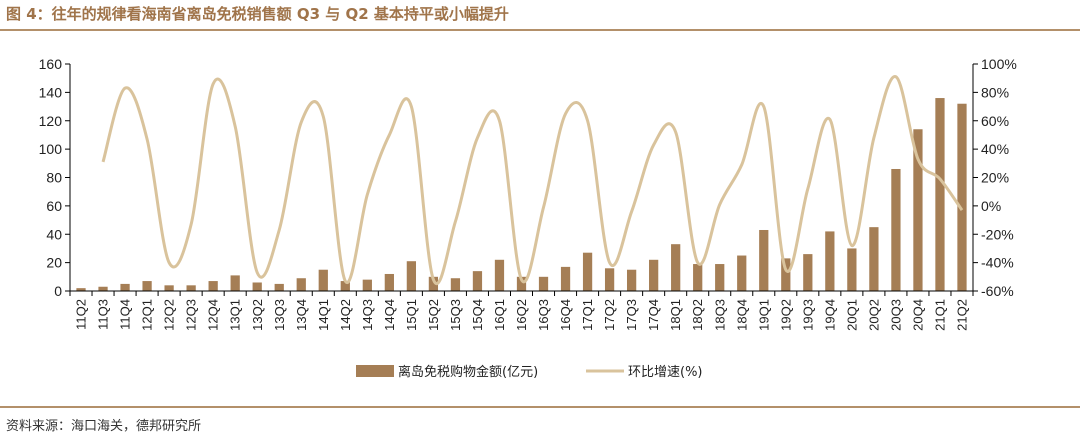 This screenshot has width=1080, height=442. What do you see at coordinates (918, 210) in the screenshot?
I see `bar-20Q4` at bounding box center [918, 210].